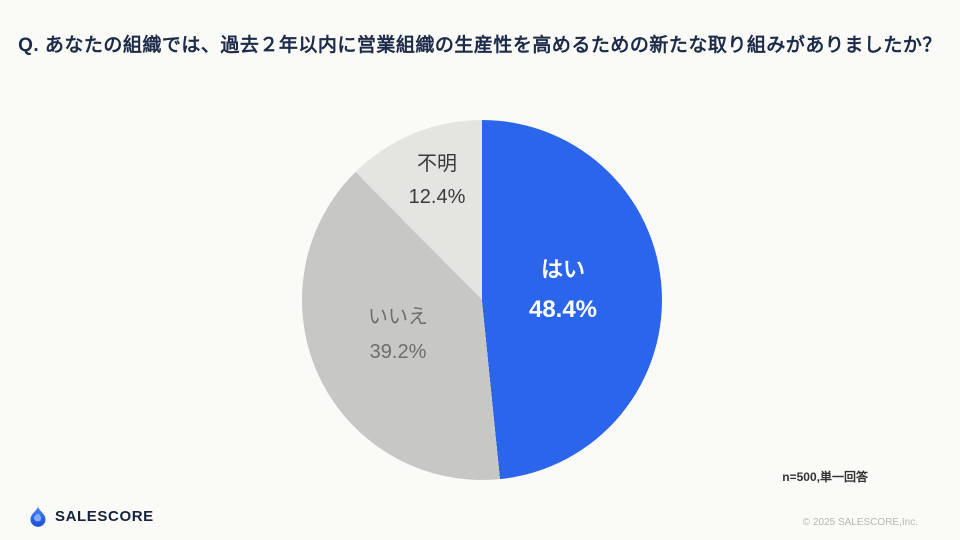 Image resolution: width=960 pixels, height=540 pixels. I want to click on brand-logo: SALESCORE, so click(91, 516).